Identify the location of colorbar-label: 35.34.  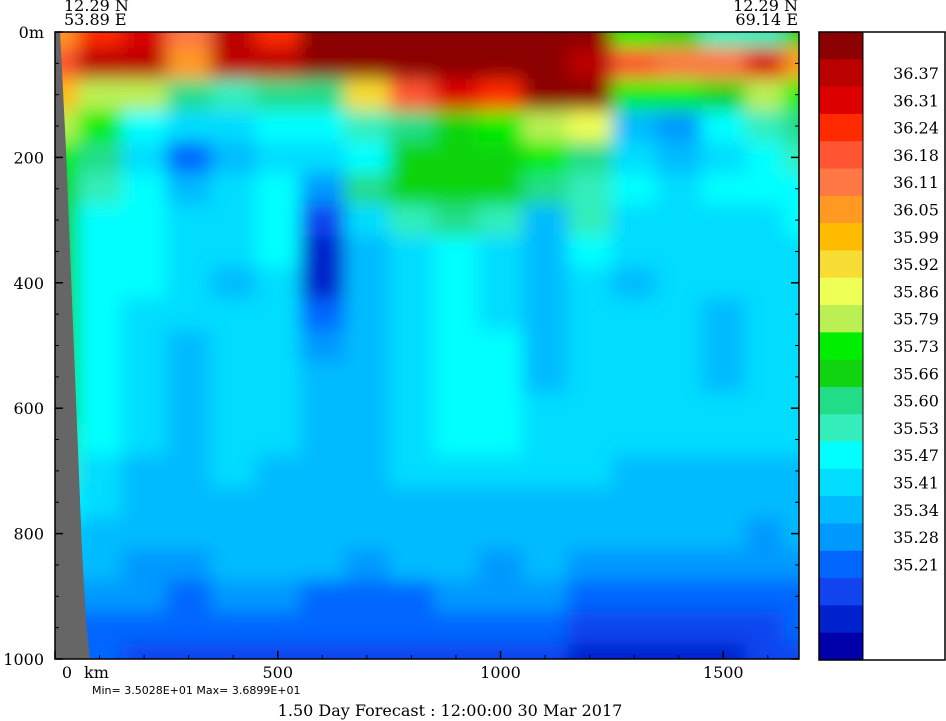
(916, 510).